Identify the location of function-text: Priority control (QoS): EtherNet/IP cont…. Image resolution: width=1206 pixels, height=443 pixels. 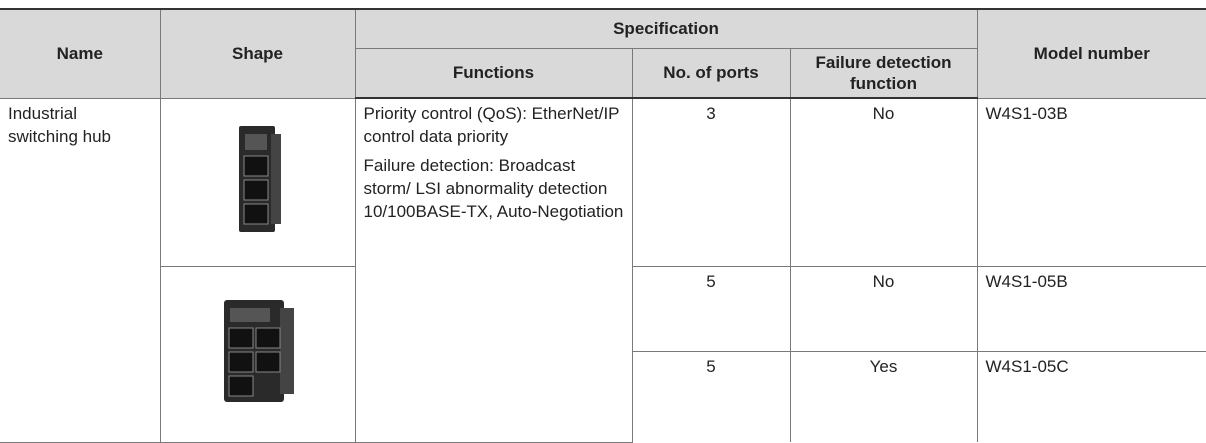
(491, 125).